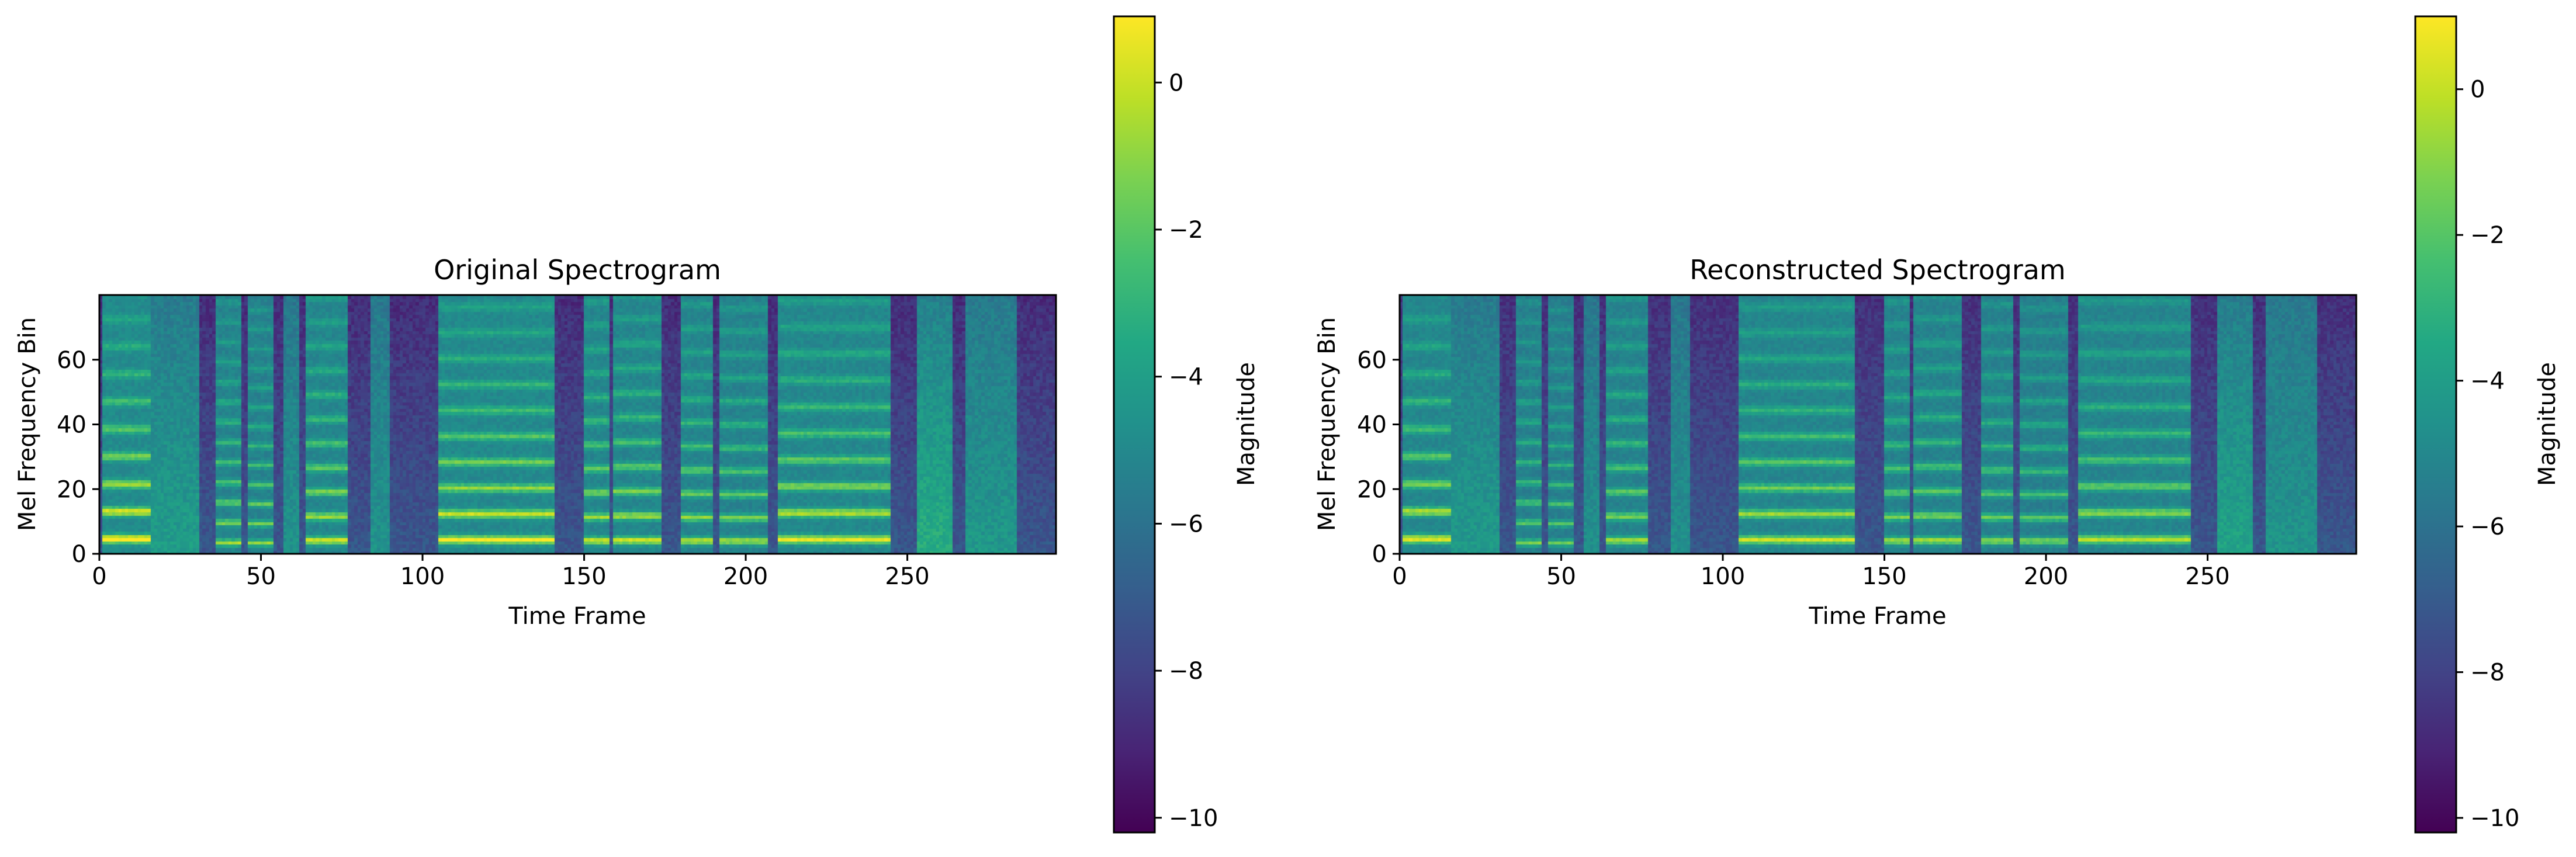 The image size is (2576, 857). I want to click on colorbar-original, so click(1134, 424).